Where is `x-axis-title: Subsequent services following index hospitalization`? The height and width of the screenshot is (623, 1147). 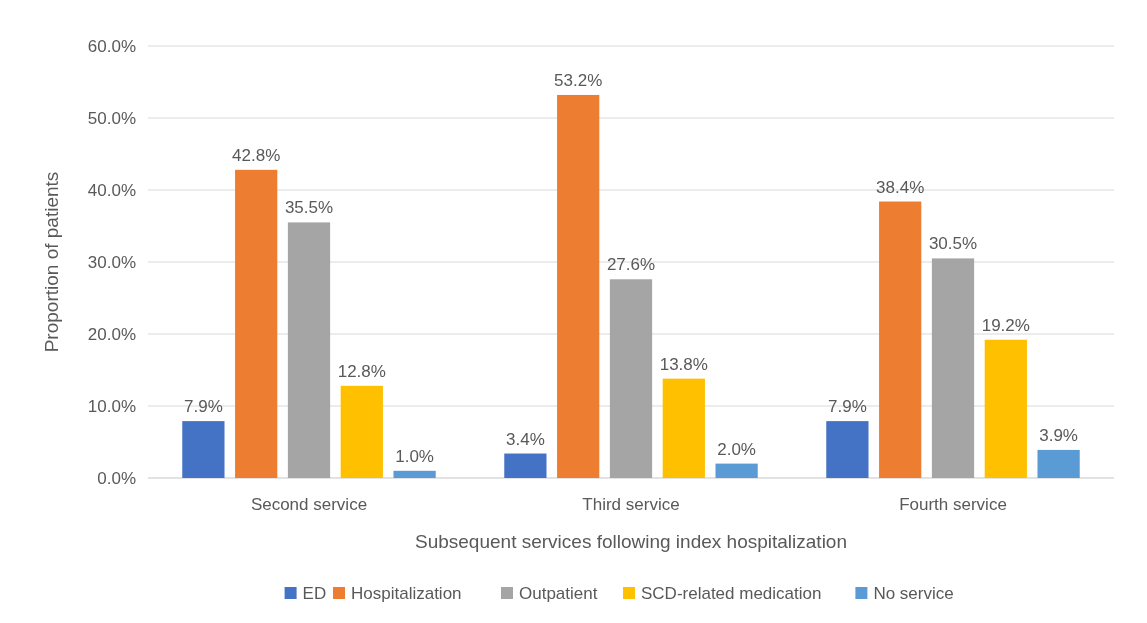 x-axis-title: Subsequent services following index hospitalization is located at coordinates (631, 541).